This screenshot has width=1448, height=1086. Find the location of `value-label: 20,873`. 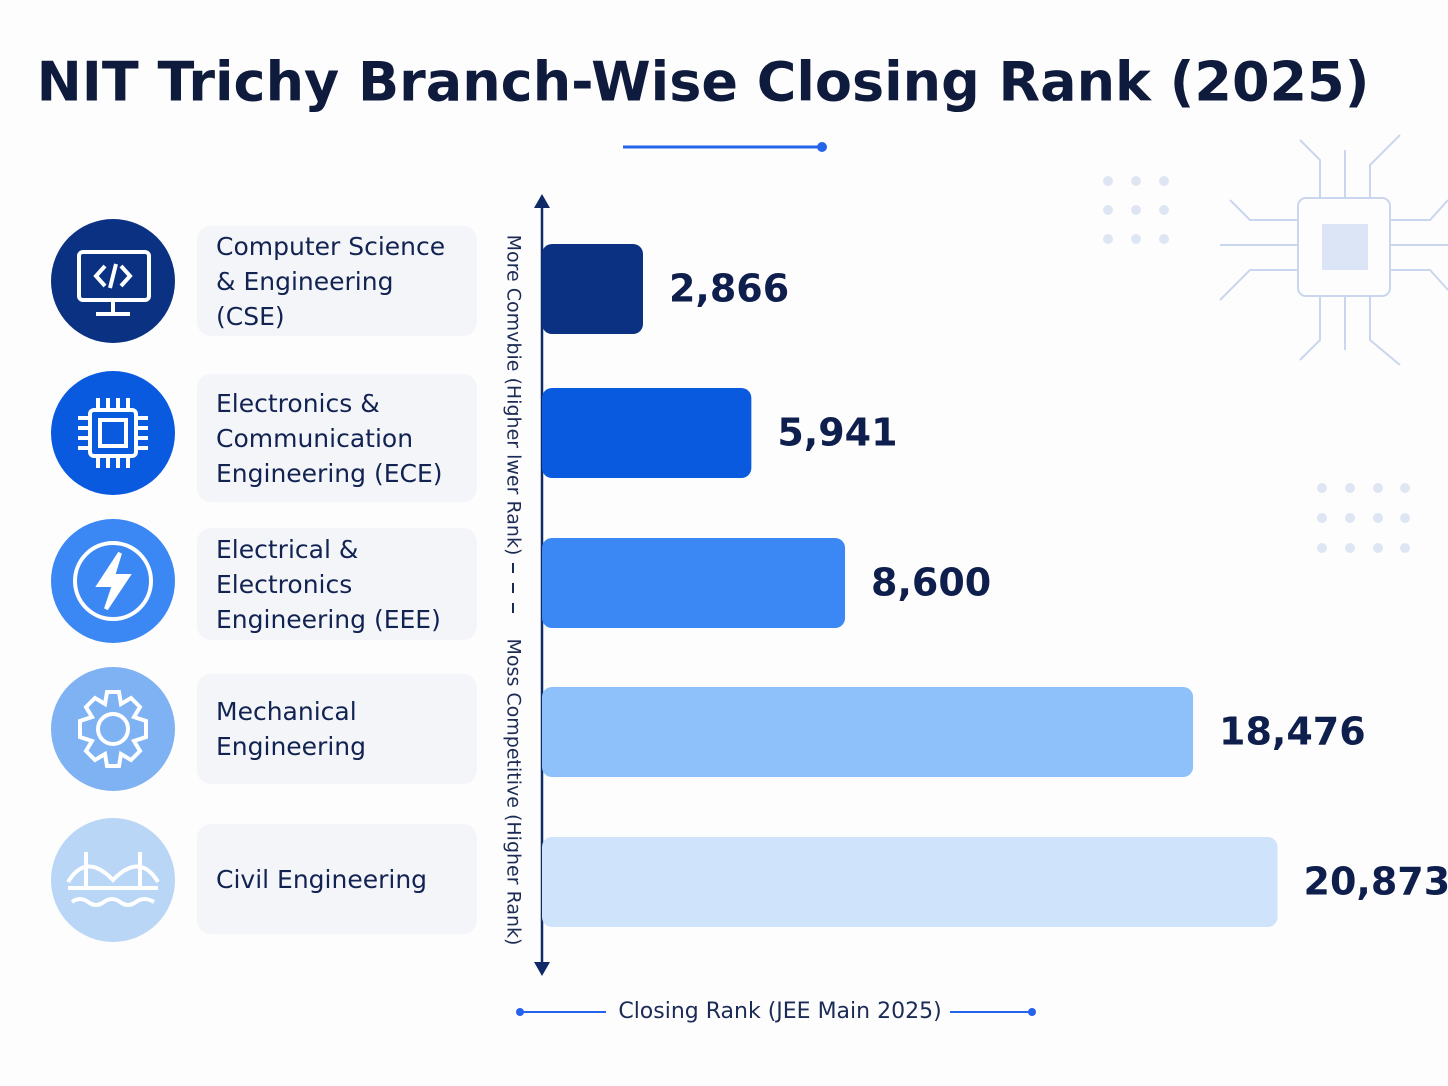

value-label: 20,873 is located at coordinates (1376, 882).